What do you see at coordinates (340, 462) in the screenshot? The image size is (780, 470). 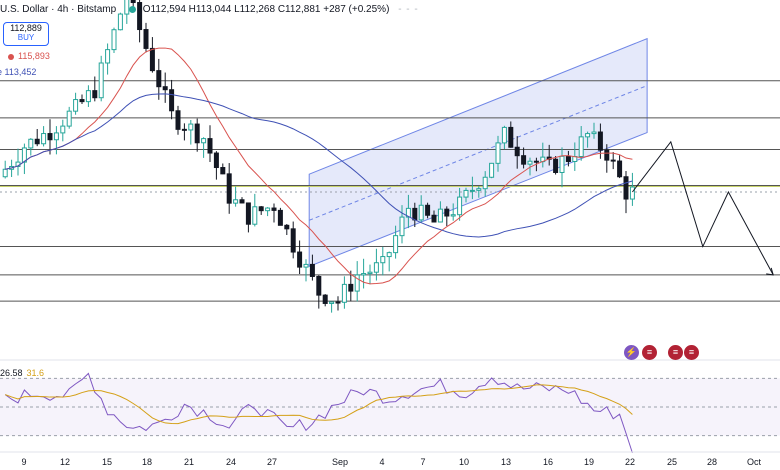 I see `x-tick-label: Sep` at bounding box center [340, 462].